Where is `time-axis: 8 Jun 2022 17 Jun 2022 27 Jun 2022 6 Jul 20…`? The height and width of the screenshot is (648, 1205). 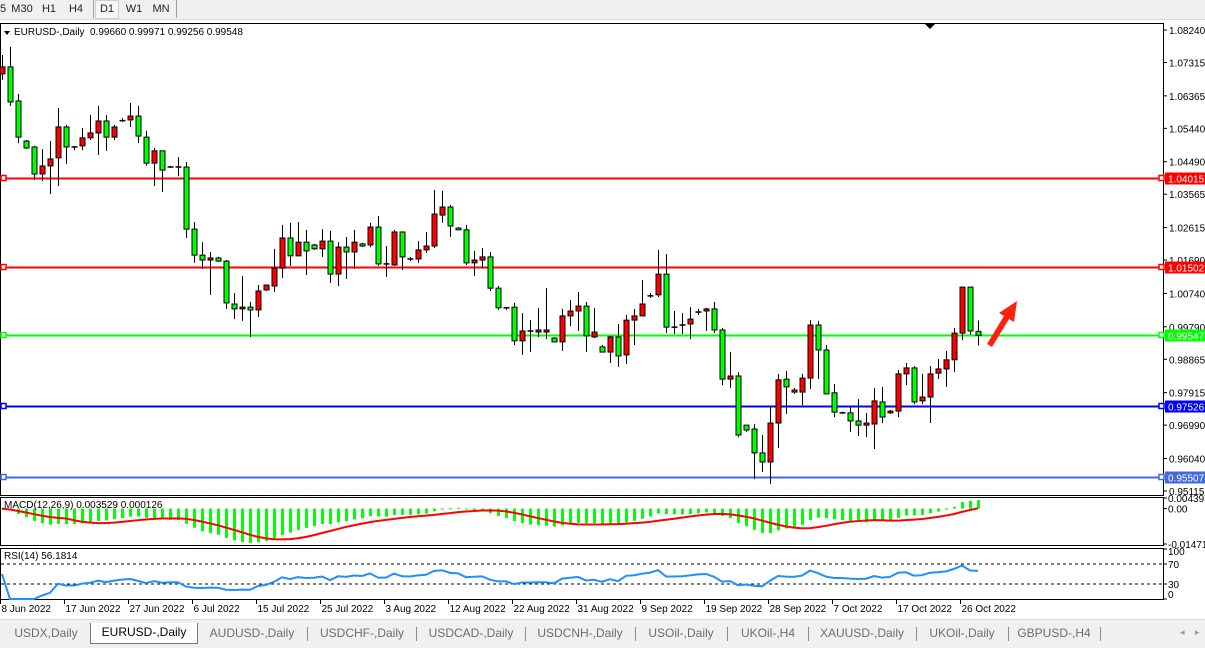 time-axis: 8 Jun 2022 17 Jun 2022 27 Jun 2022 6 Jul 20… is located at coordinates (508, 607).